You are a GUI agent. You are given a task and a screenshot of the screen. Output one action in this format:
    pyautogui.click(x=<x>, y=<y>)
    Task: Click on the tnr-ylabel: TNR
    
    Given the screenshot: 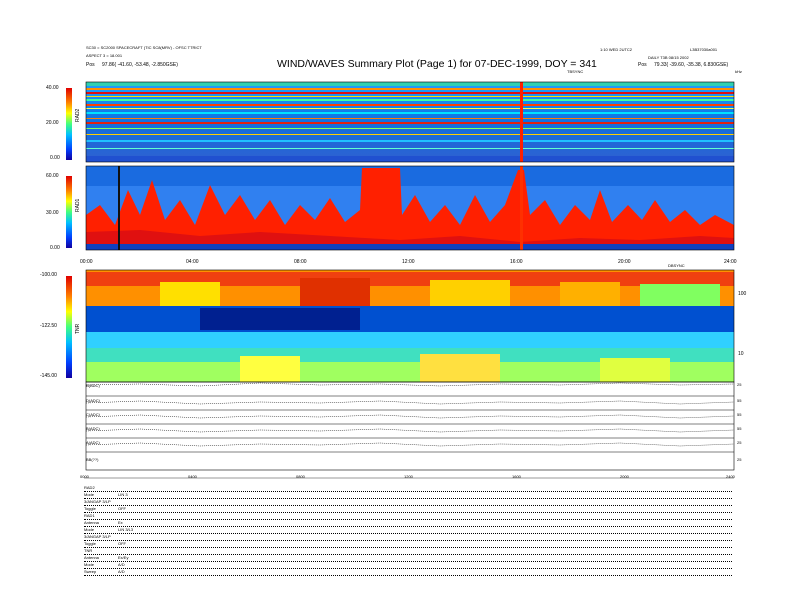 What is the action you would take?
    pyautogui.click(x=78, y=328)
    